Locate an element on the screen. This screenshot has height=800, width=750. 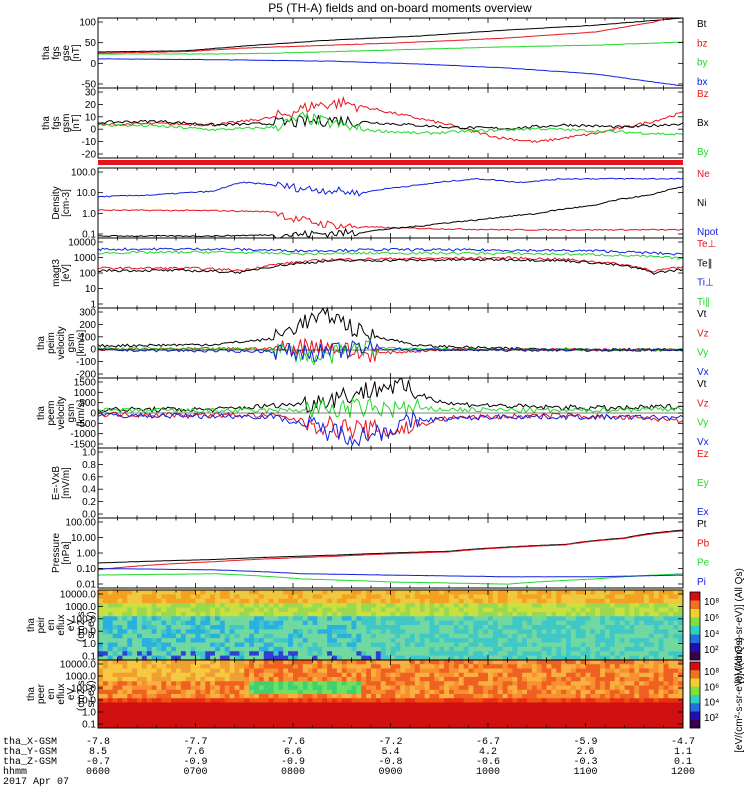
y-axis-label: Pressure is located at coordinates (56, 553).